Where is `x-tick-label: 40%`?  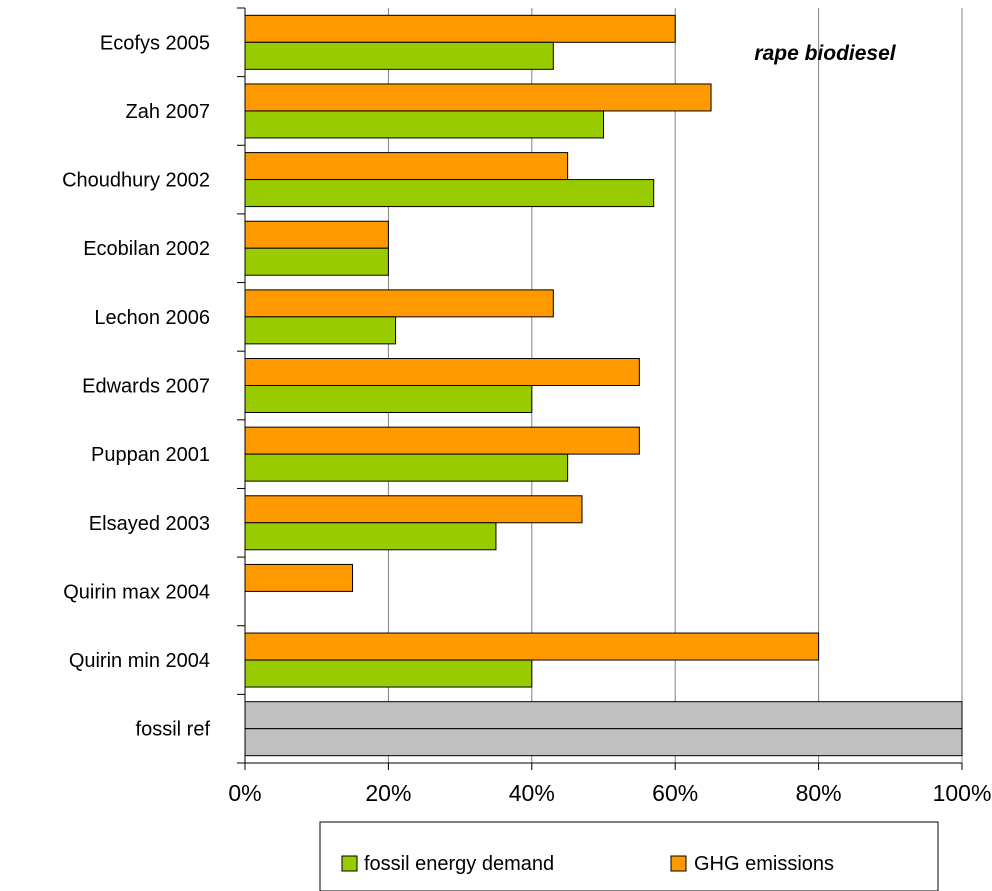 x-tick-label: 40% is located at coordinates (532, 793).